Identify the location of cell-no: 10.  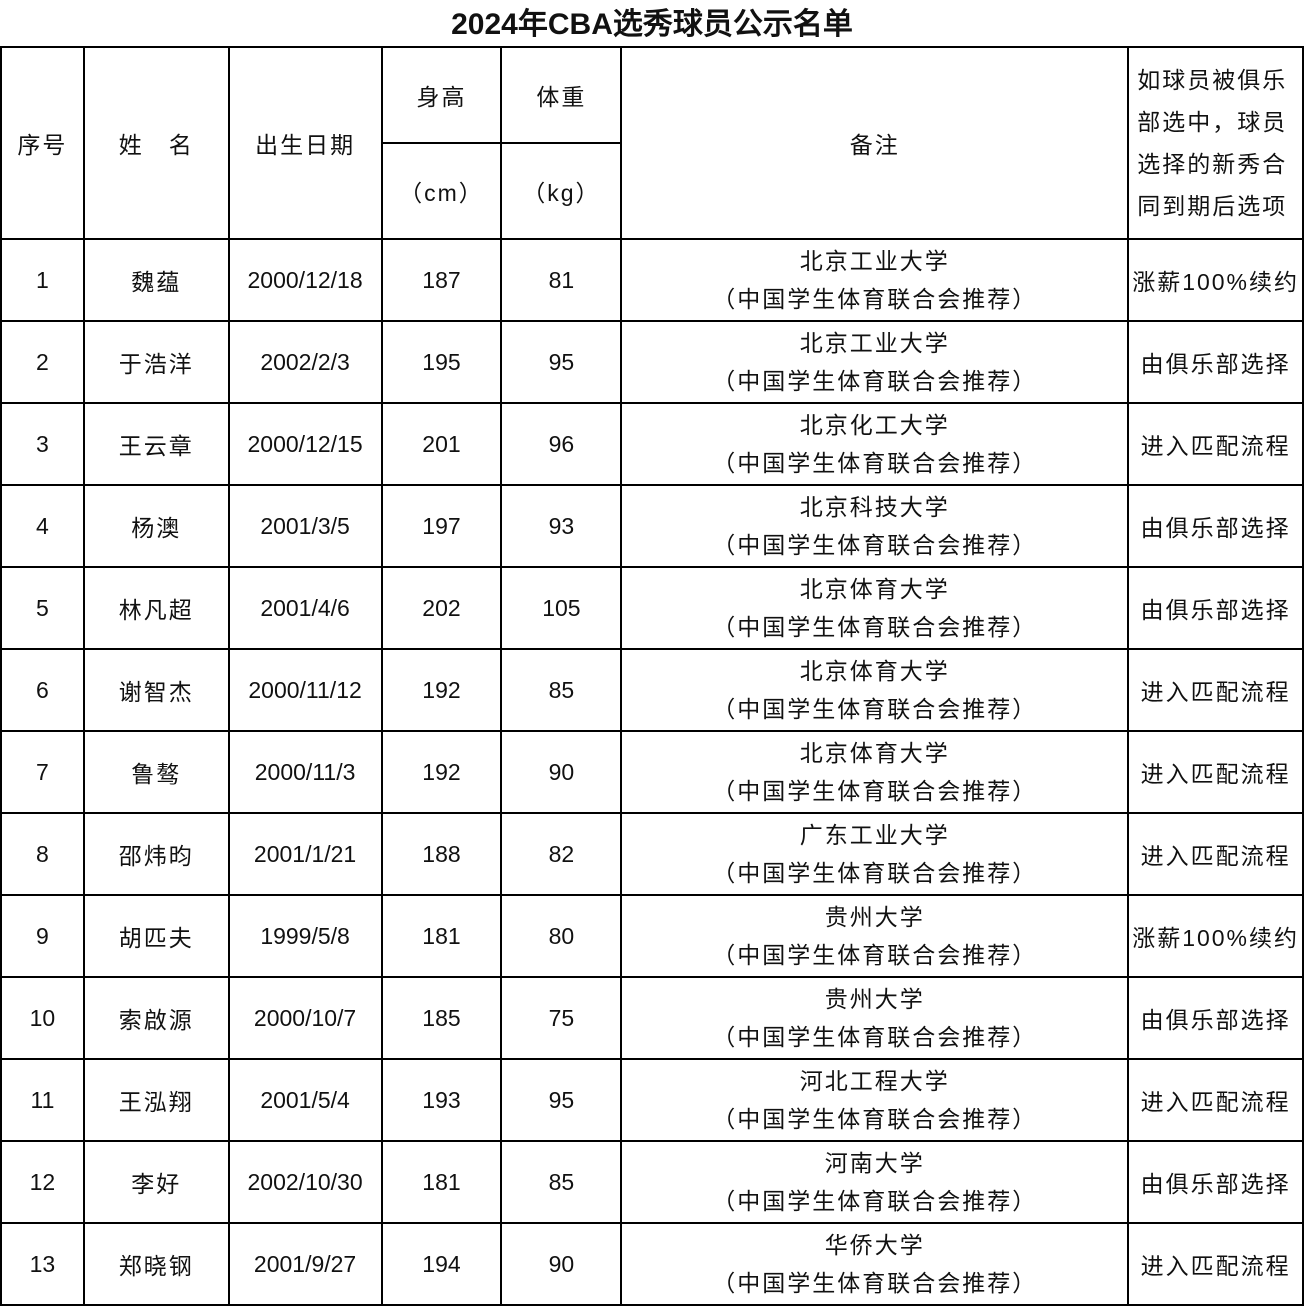
(42, 1018).